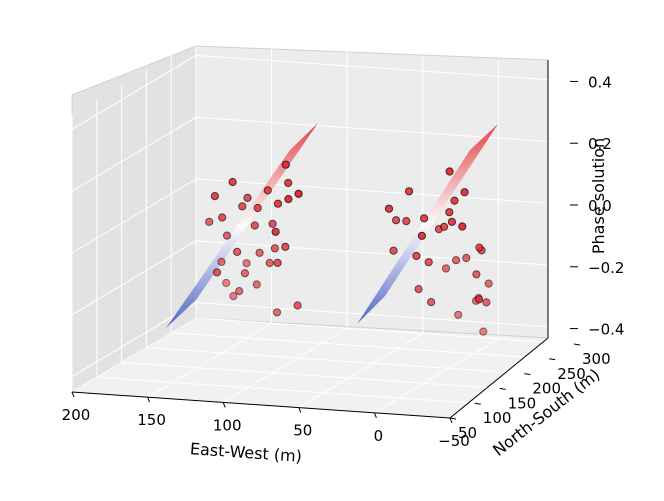 Image resolution: width=664 pixels, height=501 pixels. Describe the element at coordinates (261, 405) in the screenshot. I see `x-axis-line` at that location.